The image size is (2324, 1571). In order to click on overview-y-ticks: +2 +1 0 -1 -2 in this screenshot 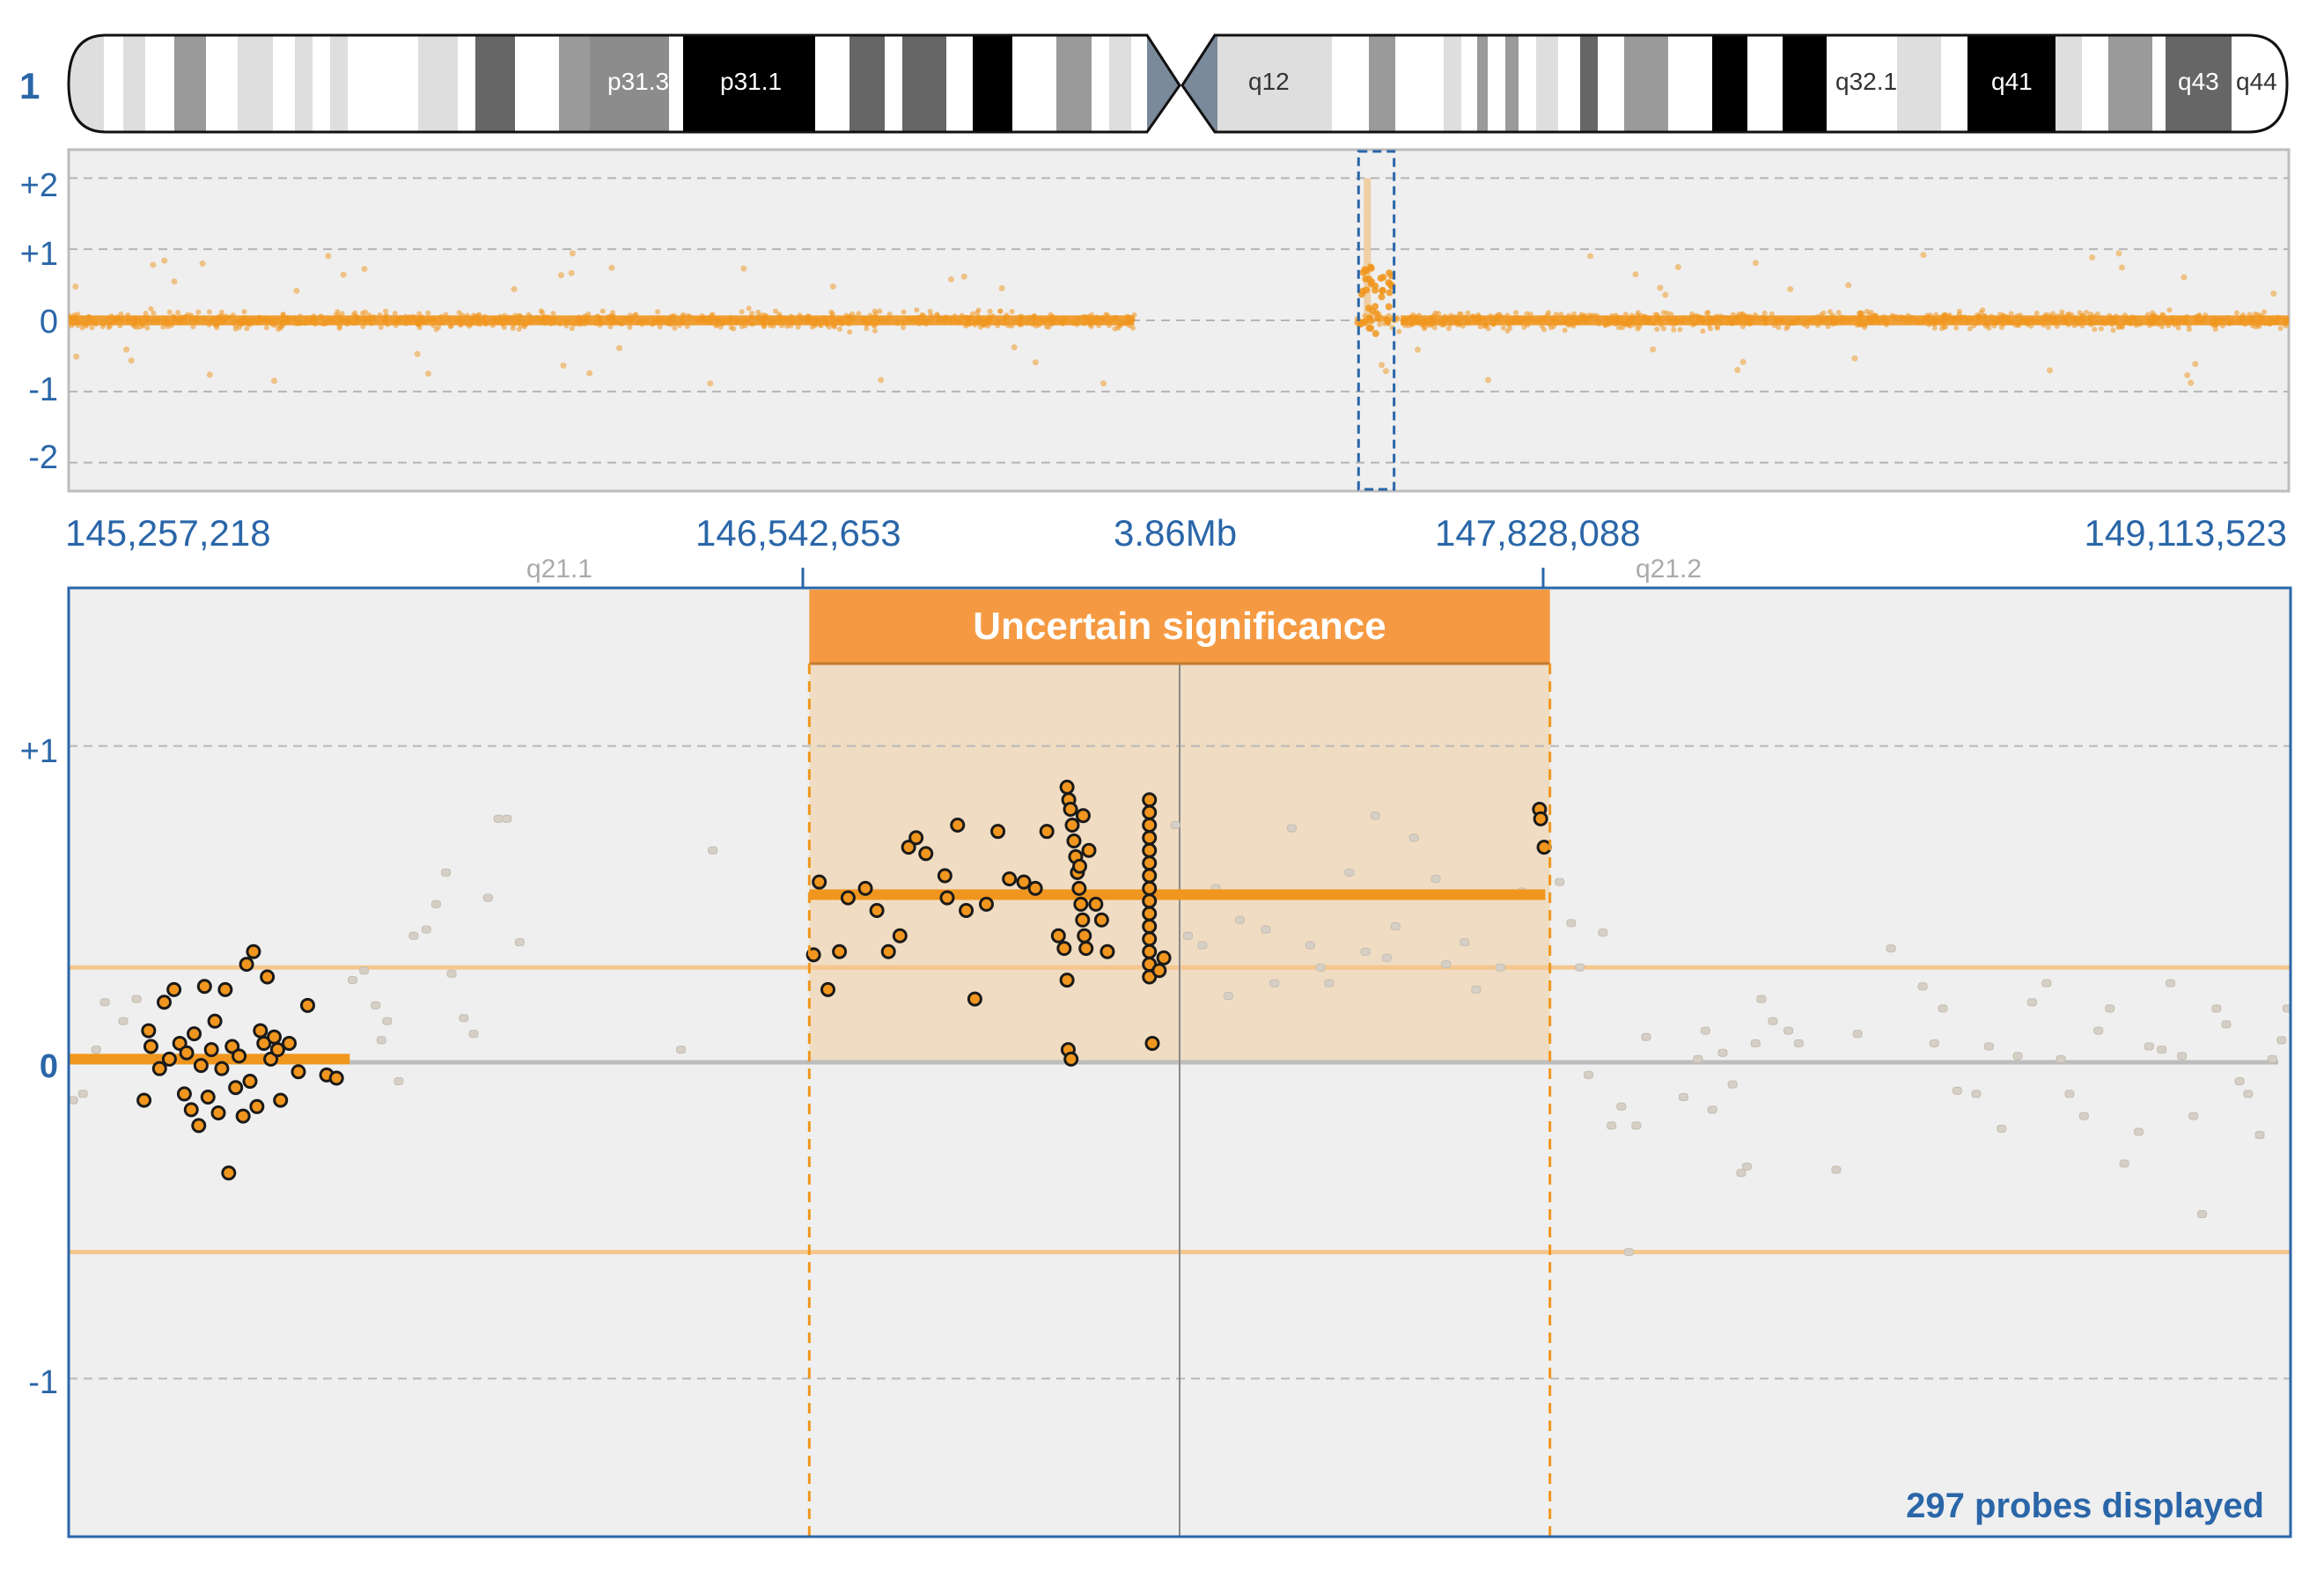, I will do `click(39, 321)`.